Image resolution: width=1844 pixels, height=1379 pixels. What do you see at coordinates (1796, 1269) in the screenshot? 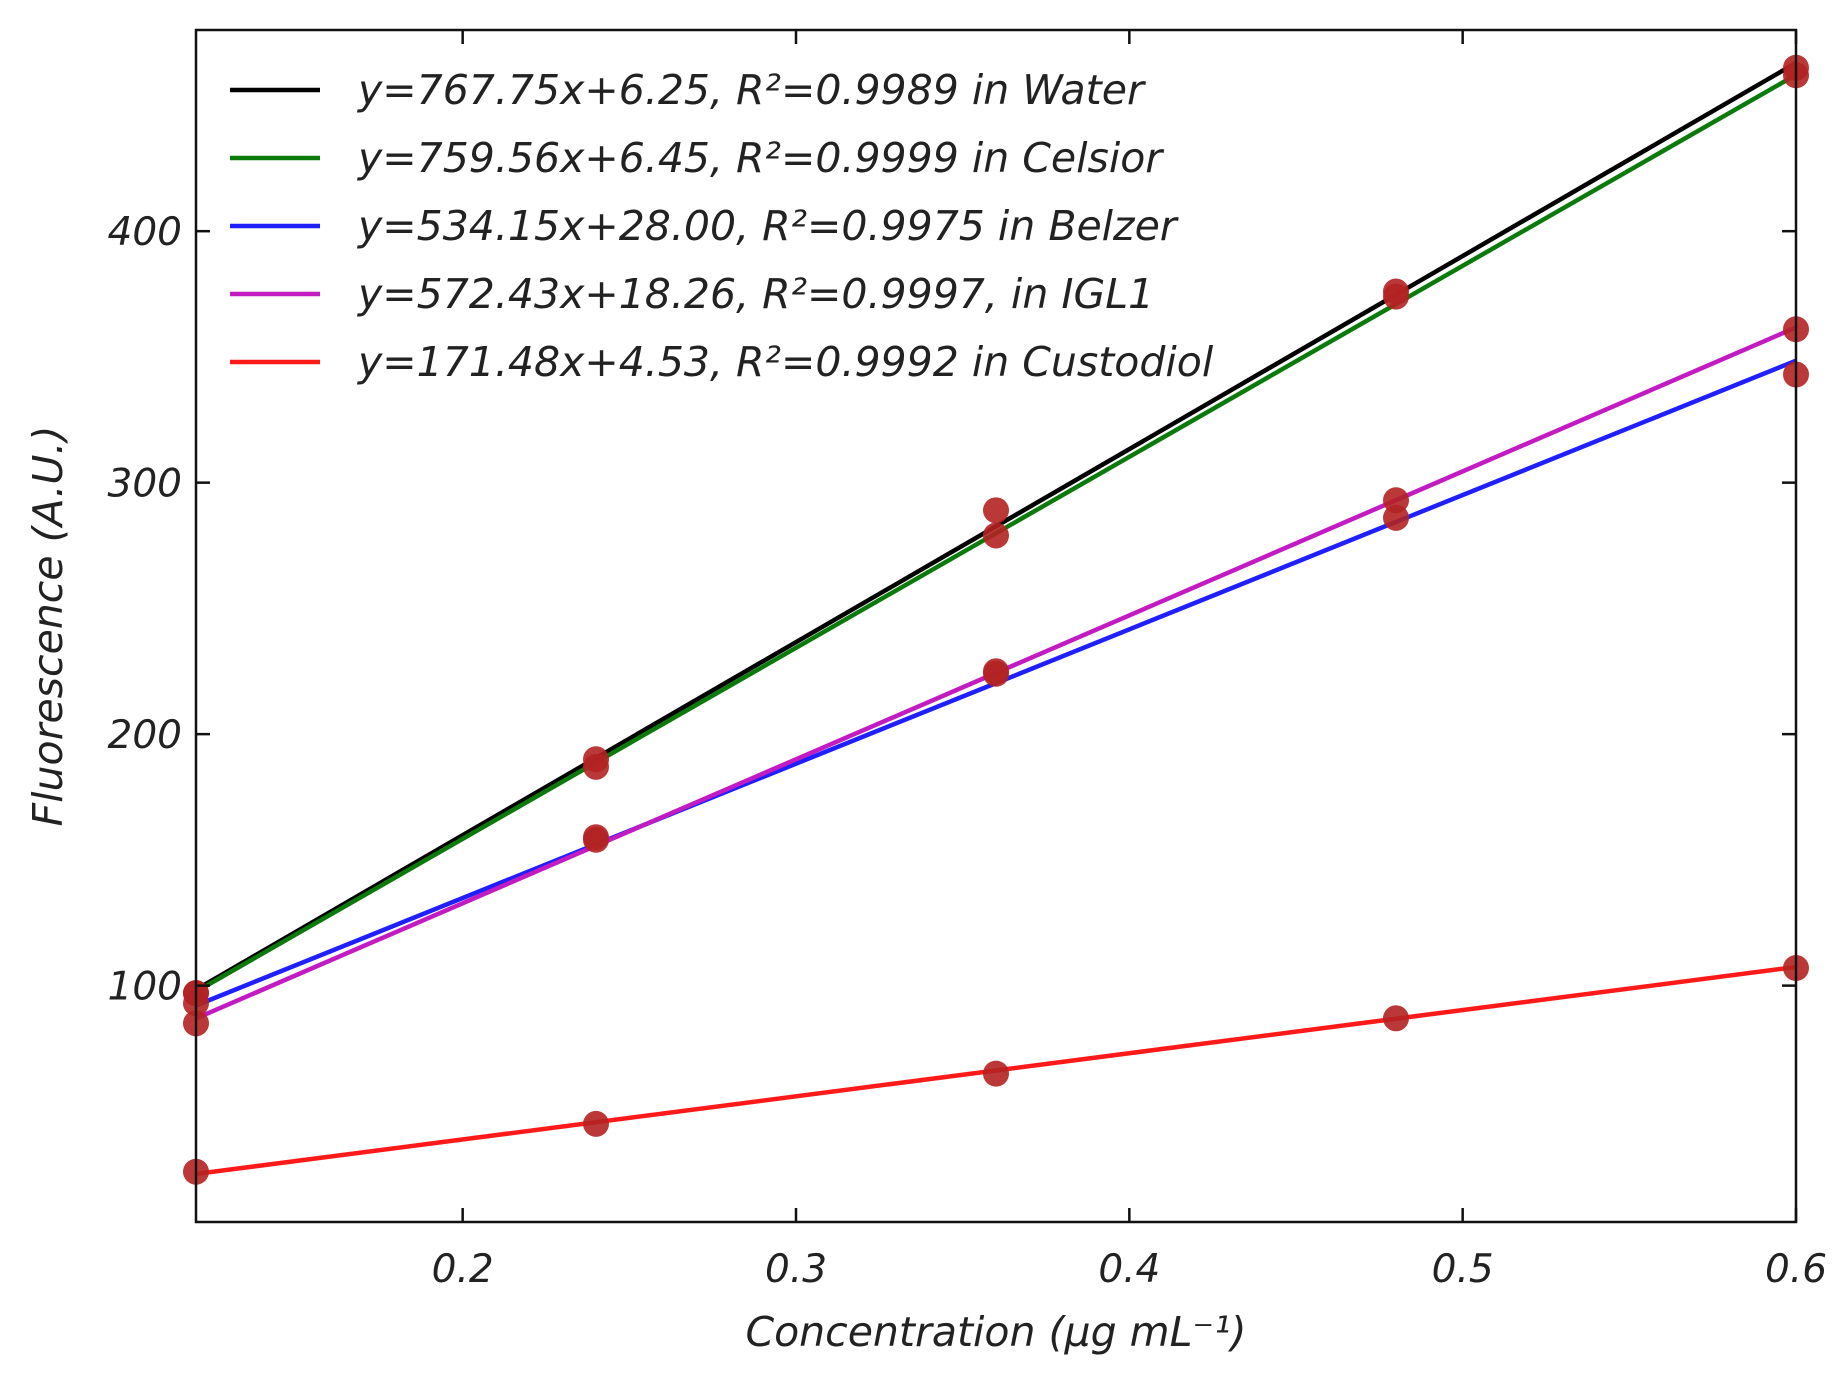
I see `x-tick-label-5: 0.6` at bounding box center [1796, 1269].